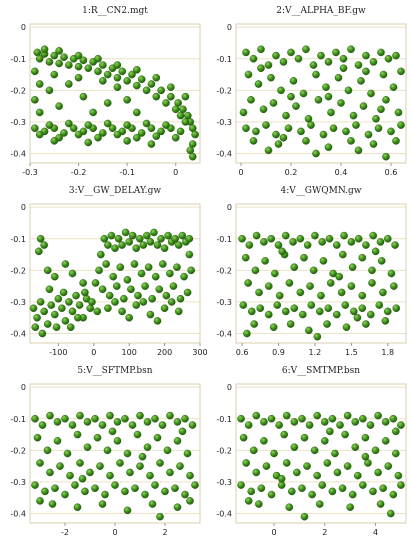 The image size is (411, 540). I want to click on x-tick-label: 200, so click(164, 352).